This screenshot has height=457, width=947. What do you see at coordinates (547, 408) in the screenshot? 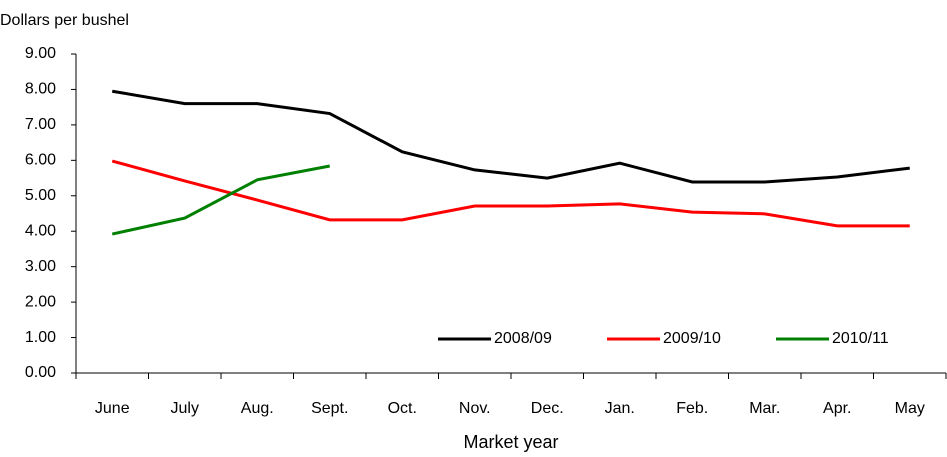
I see `x-tick-label: Dec.` at bounding box center [547, 408].